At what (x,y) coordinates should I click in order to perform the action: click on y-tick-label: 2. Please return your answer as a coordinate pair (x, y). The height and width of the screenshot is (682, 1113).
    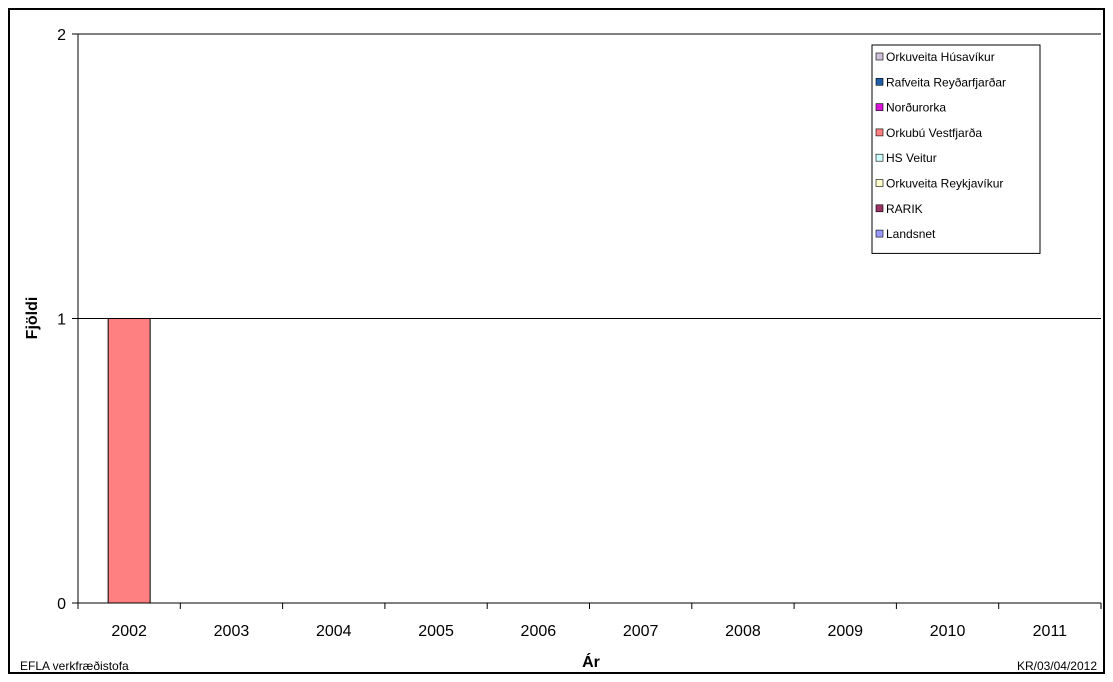
    Looking at the image, I should click on (61, 35).